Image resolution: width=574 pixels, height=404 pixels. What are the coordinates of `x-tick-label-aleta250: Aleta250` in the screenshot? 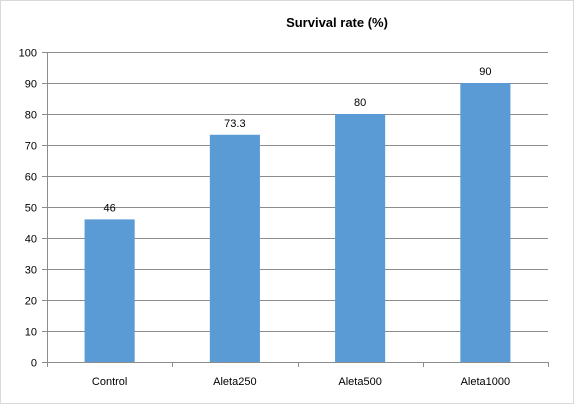 It's located at (234, 382).